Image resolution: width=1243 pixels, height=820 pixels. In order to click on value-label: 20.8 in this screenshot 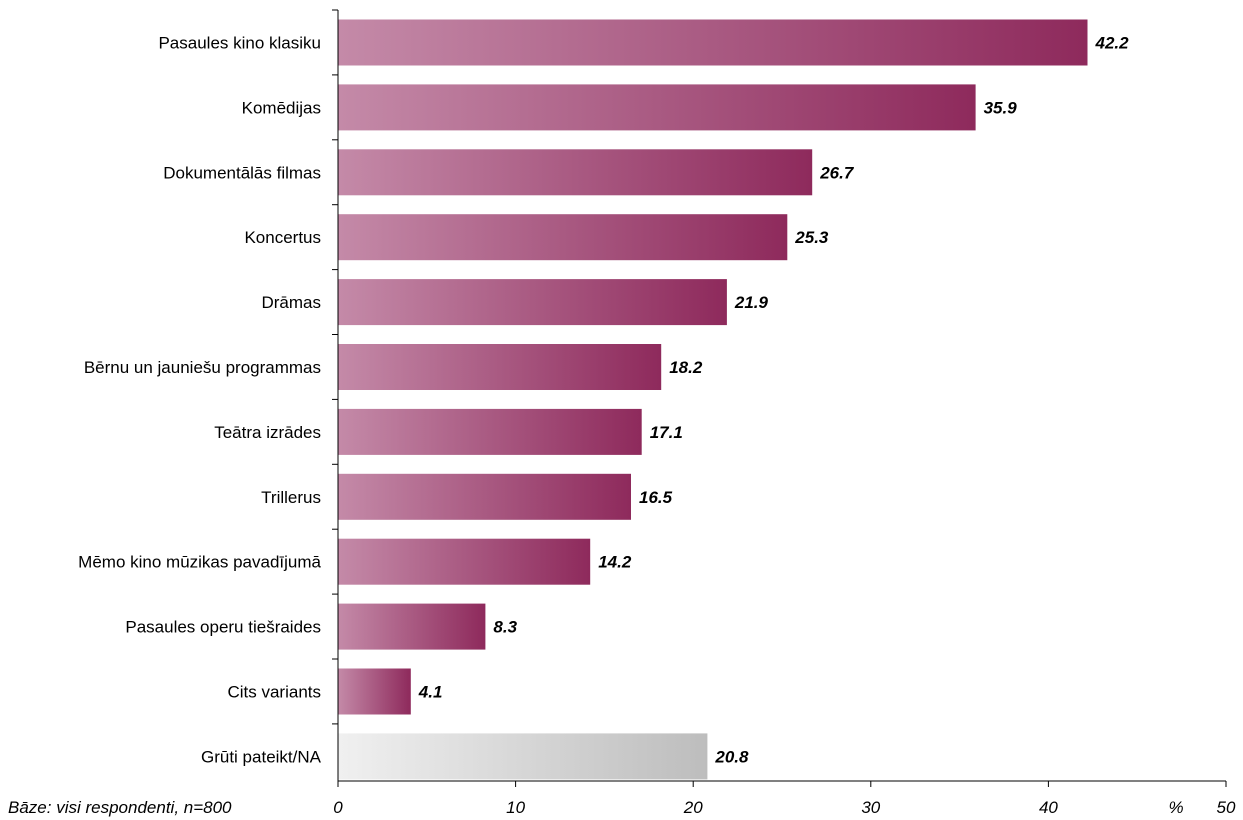, I will do `click(731, 756)`.